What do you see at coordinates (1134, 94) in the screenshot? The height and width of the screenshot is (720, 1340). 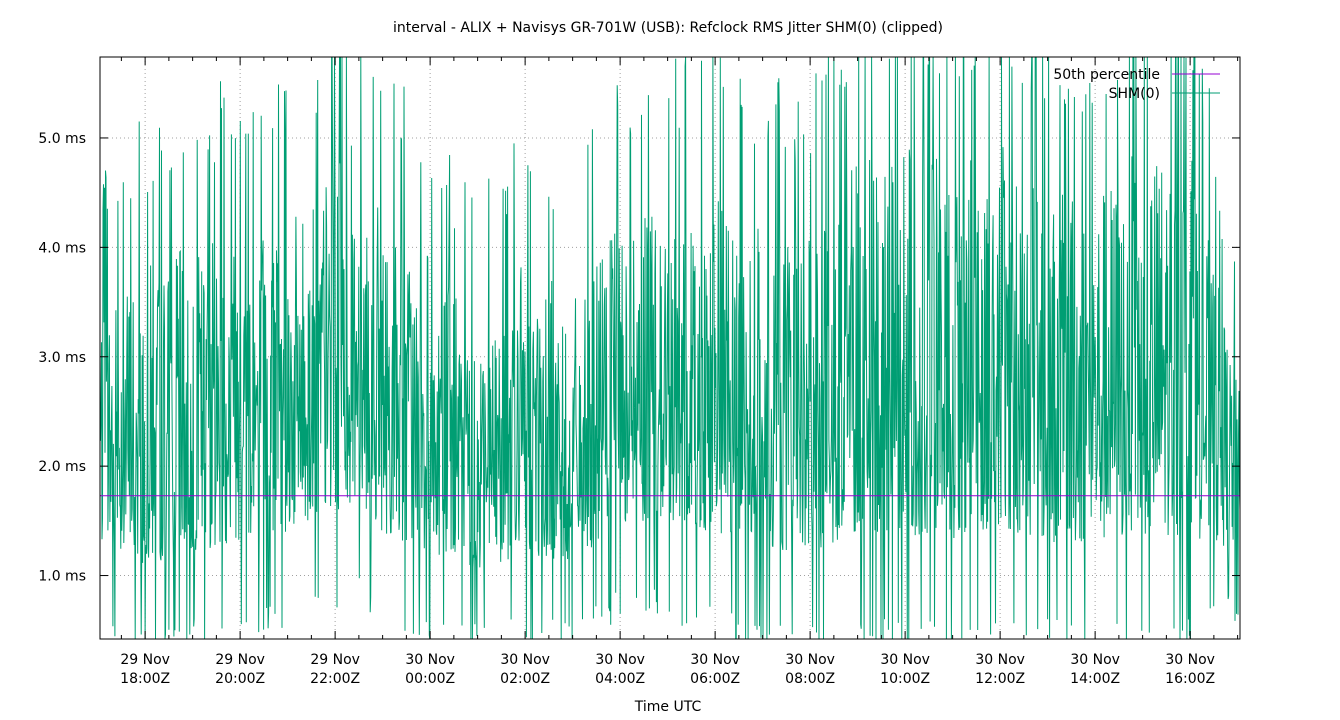 I see `legend-label-shm0: SHM(0)` at bounding box center [1134, 94].